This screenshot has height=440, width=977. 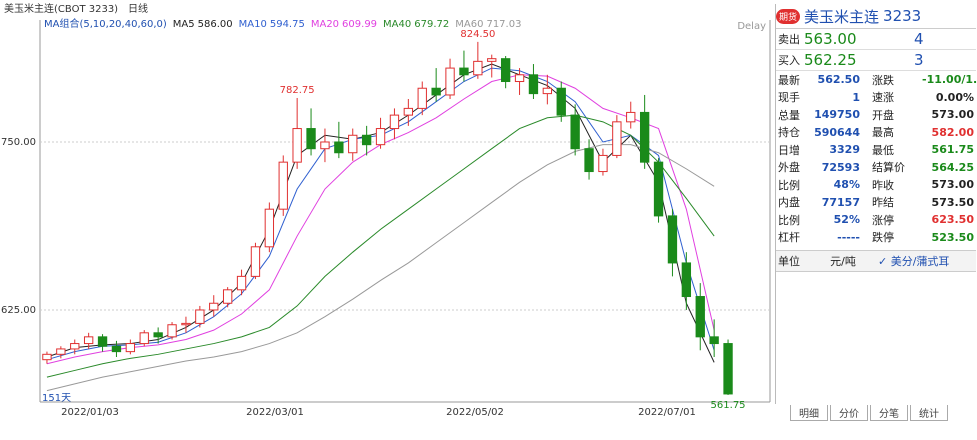 What do you see at coordinates (751, 26) in the screenshot?
I see `delay: Delay` at bounding box center [751, 26].